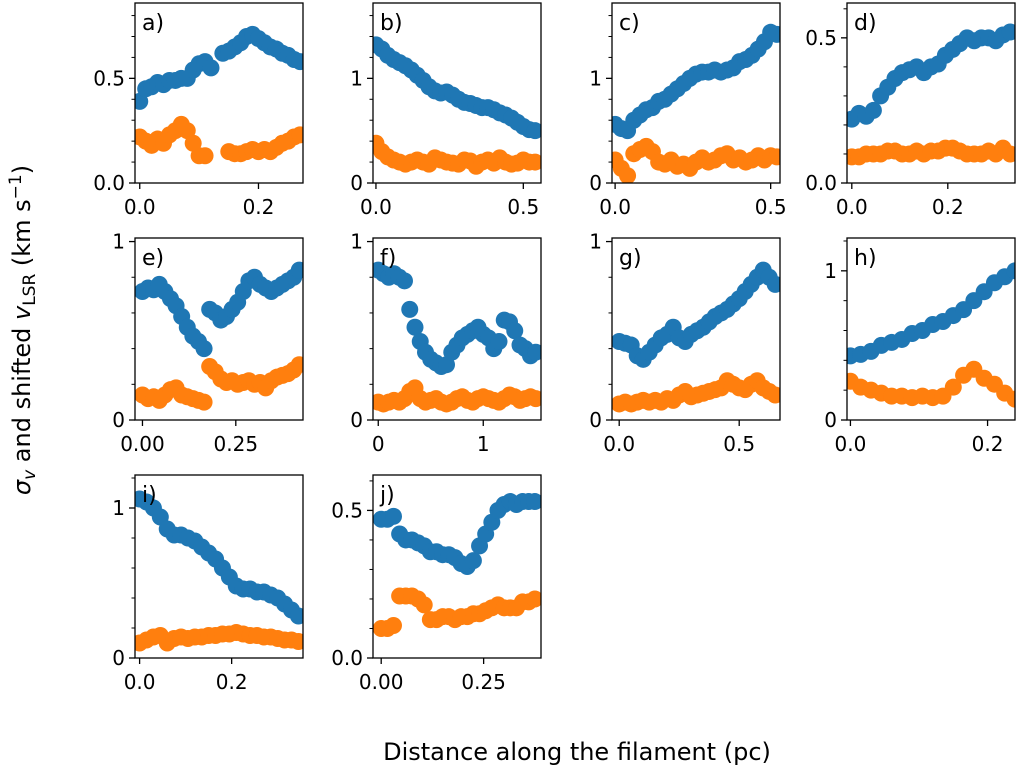  I want to click on panel-label: a), so click(153, 23).